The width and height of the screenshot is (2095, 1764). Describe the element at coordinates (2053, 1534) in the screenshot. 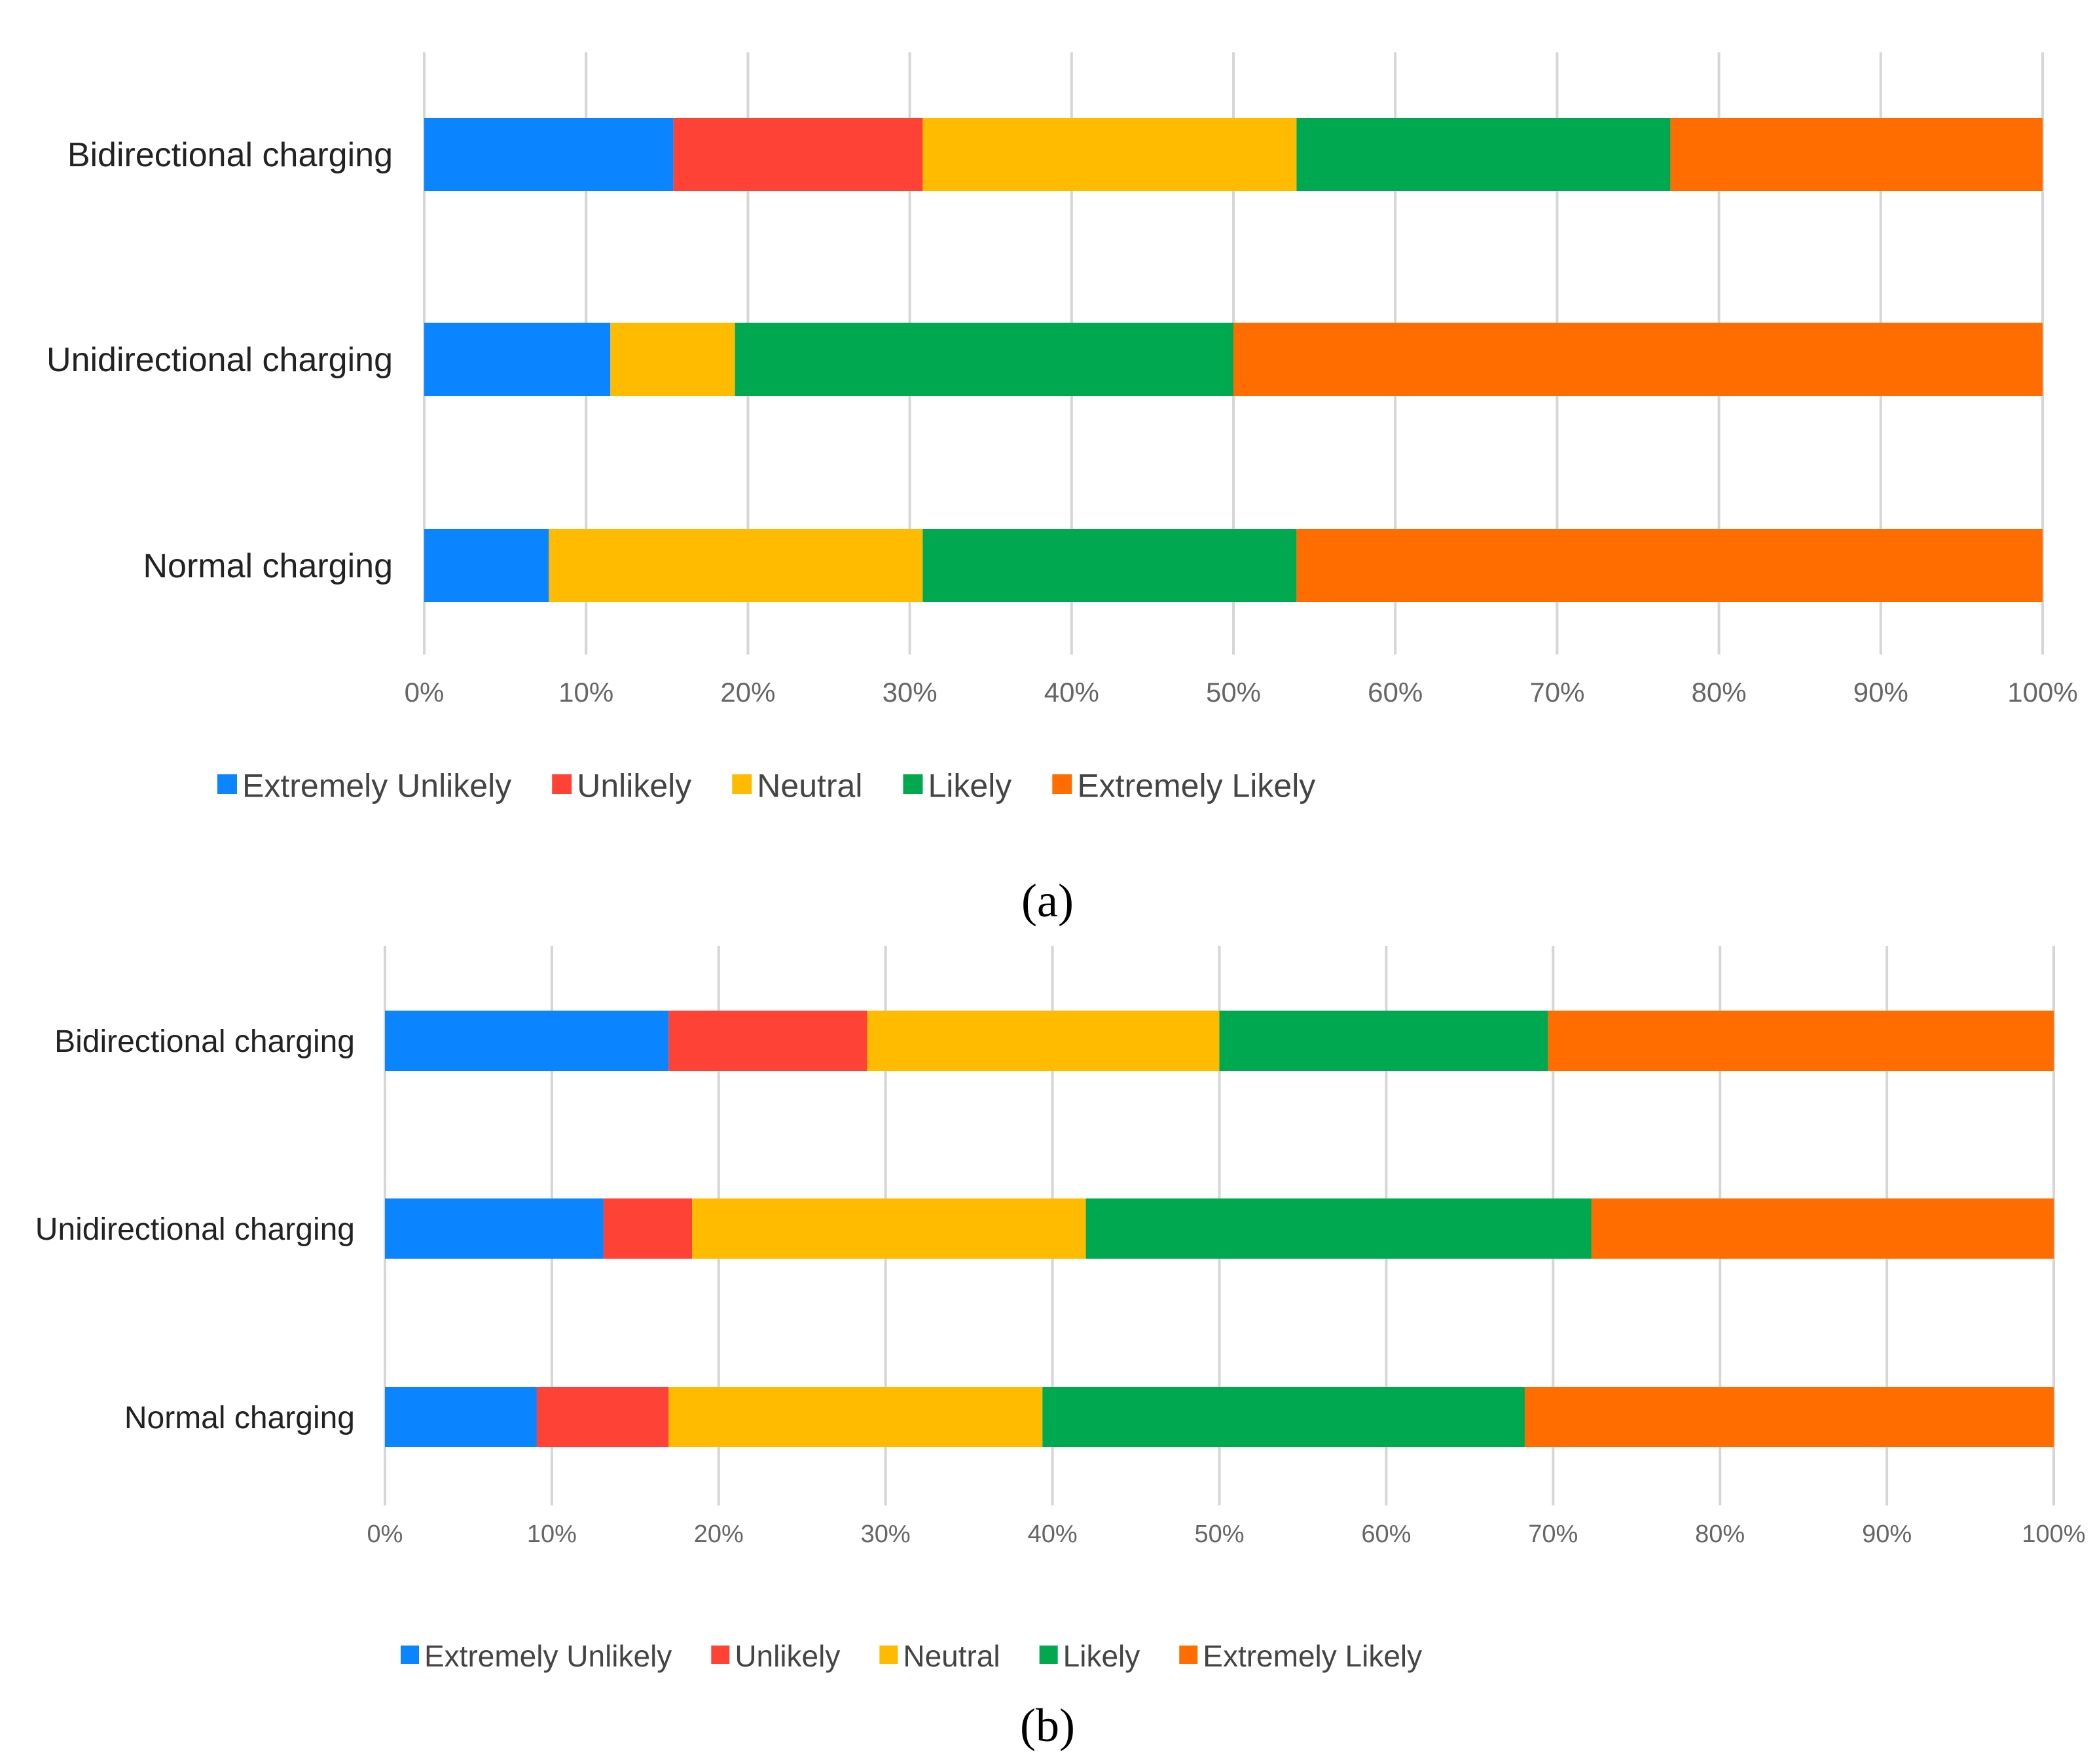

I see `x-tick-label-b-10: 100%` at that location.